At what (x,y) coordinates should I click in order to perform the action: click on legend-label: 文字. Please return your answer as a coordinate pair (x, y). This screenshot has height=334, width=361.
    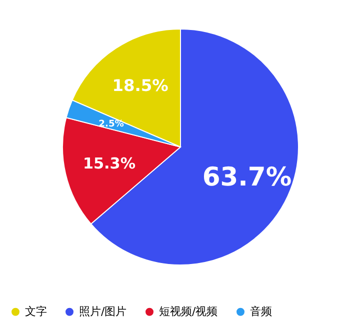
    Looking at the image, I should click on (36, 311).